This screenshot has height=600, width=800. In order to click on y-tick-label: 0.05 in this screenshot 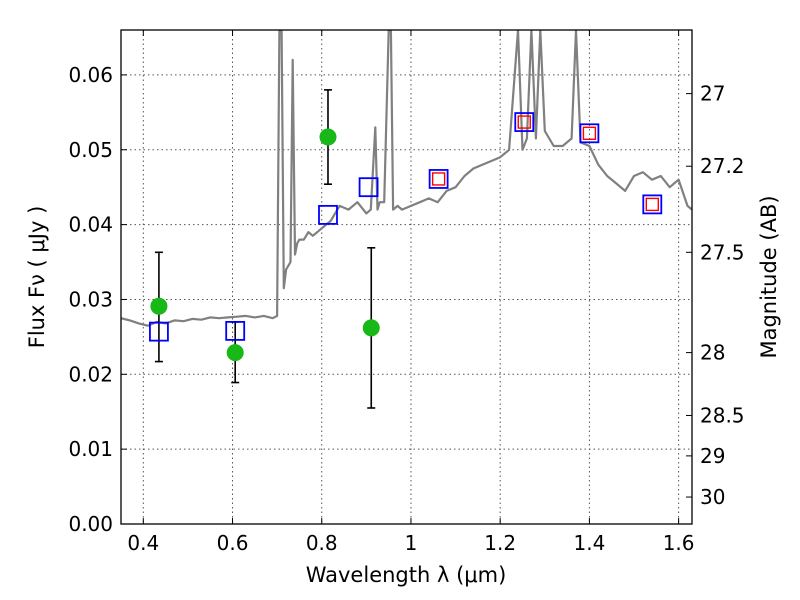, I will do `click(90, 150)`.